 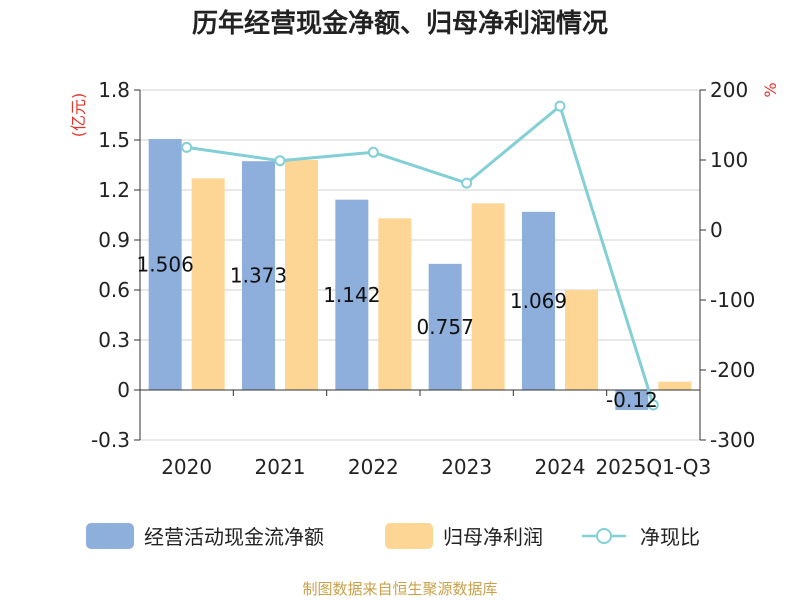 What do you see at coordinates (670, 537) in the screenshot?
I see `legend-ratio-label: 净现比` at bounding box center [670, 537].